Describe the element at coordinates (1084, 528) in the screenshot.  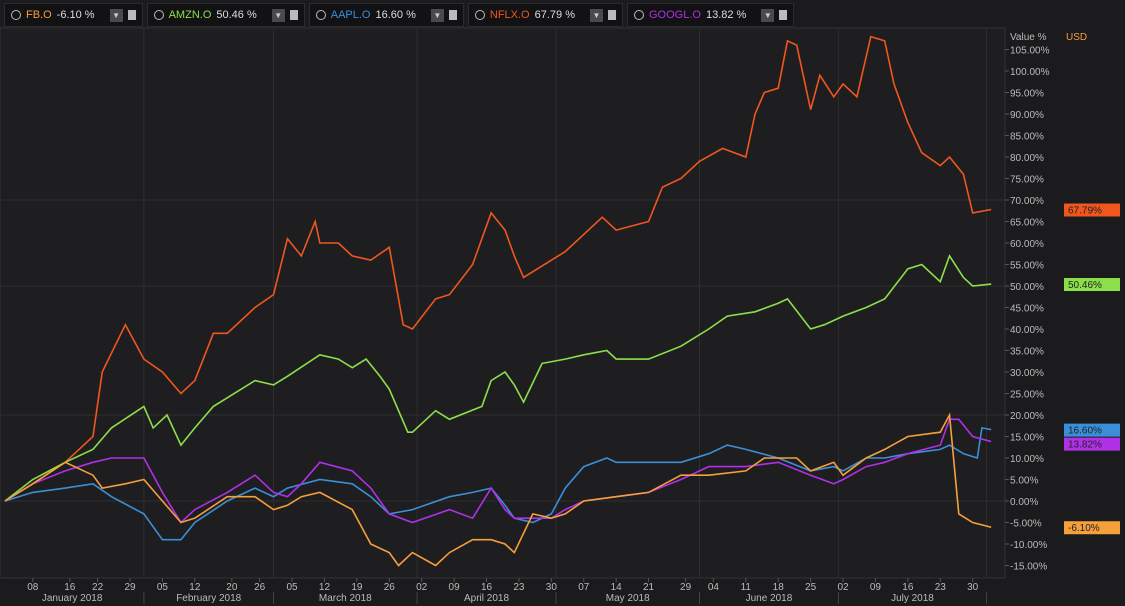
I see `last-value-label: -6.10%` at that location.